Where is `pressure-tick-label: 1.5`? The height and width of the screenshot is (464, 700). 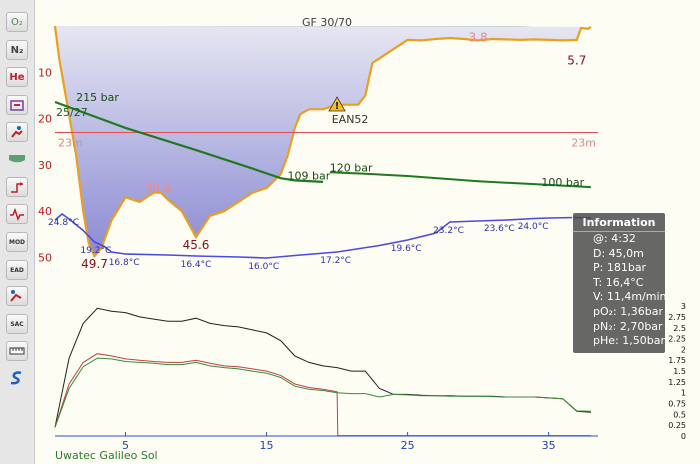
pressure-tick-label: 1.5 is located at coordinates (679, 371).